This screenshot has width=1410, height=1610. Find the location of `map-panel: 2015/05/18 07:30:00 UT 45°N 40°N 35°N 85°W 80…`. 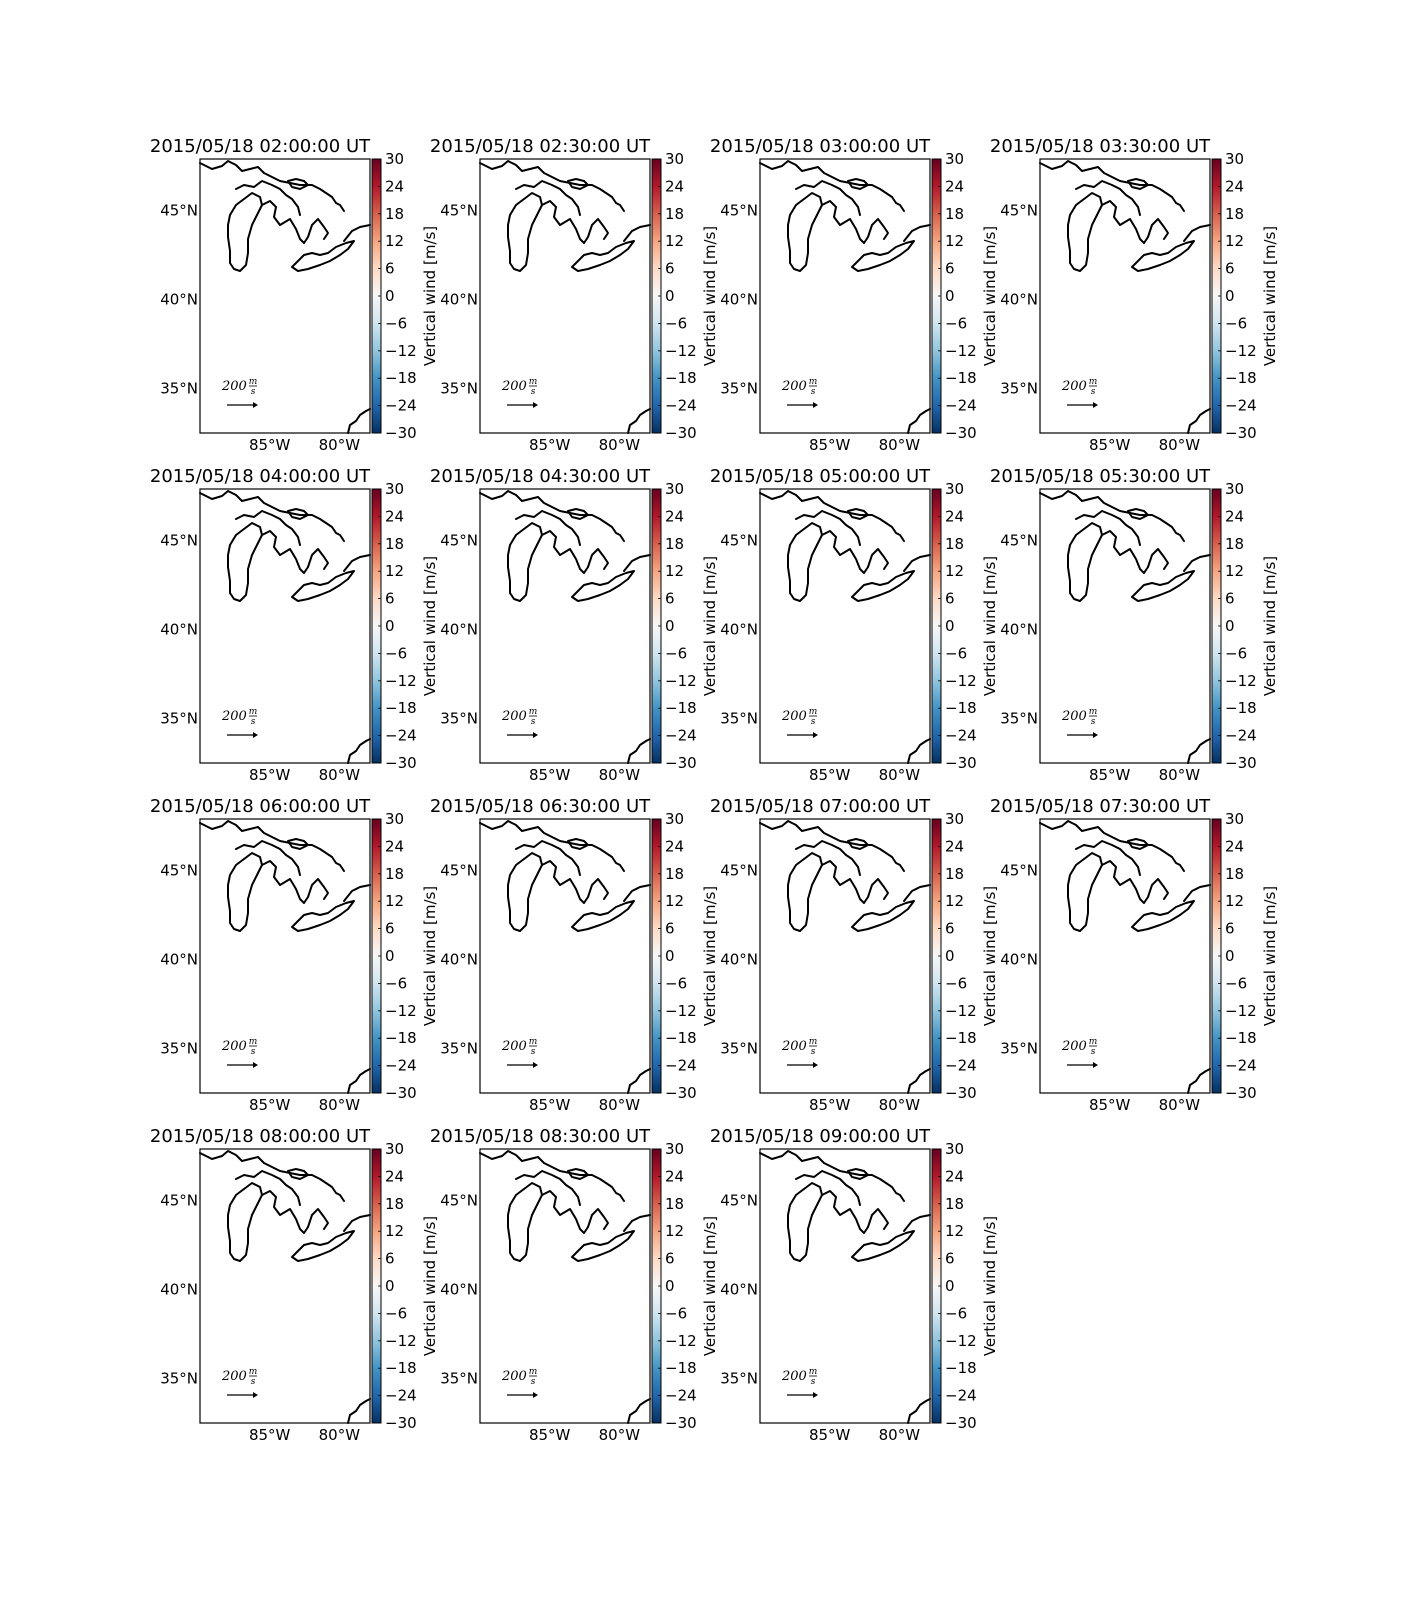

map-panel: 2015/05/18 07:30:00 UT 45°N 40°N 35°N 85°W 80… is located at coordinates (1134, 955).